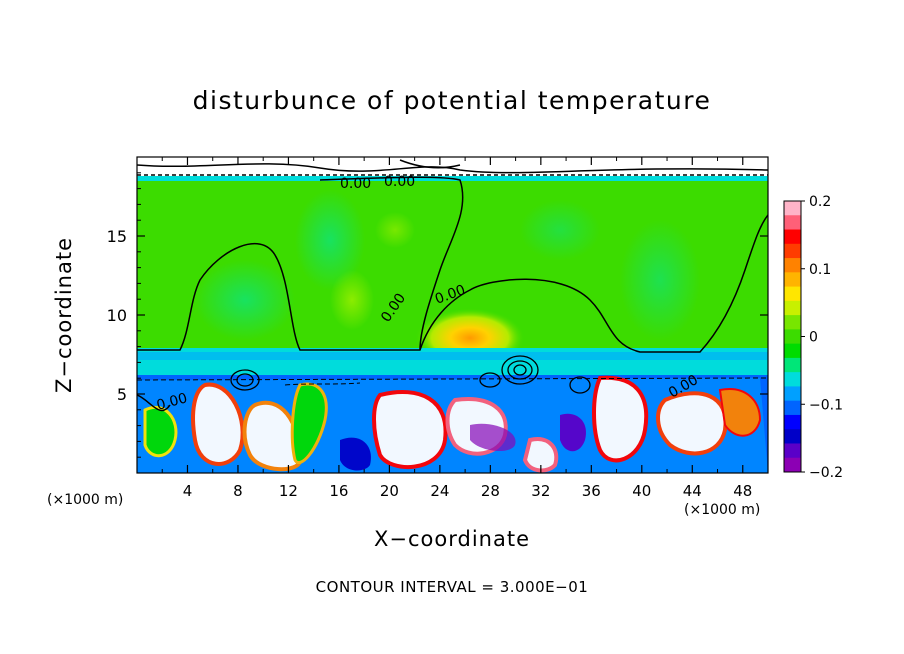 The width and height of the screenshot is (904, 654). What do you see at coordinates (591, 491) in the screenshot?
I see `x-tick-label: 36` at bounding box center [591, 491].